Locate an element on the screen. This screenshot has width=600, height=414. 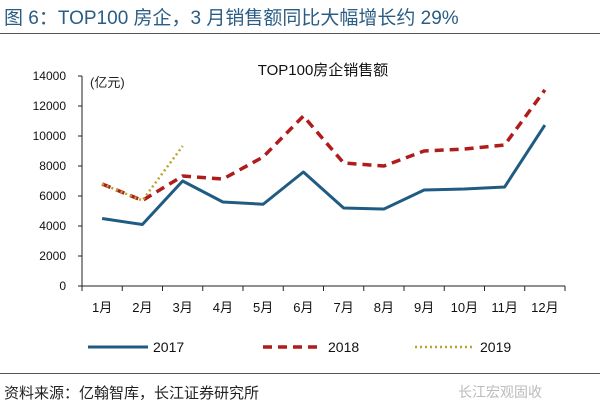
y-tick-label: 0 is located at coordinates (62, 286).